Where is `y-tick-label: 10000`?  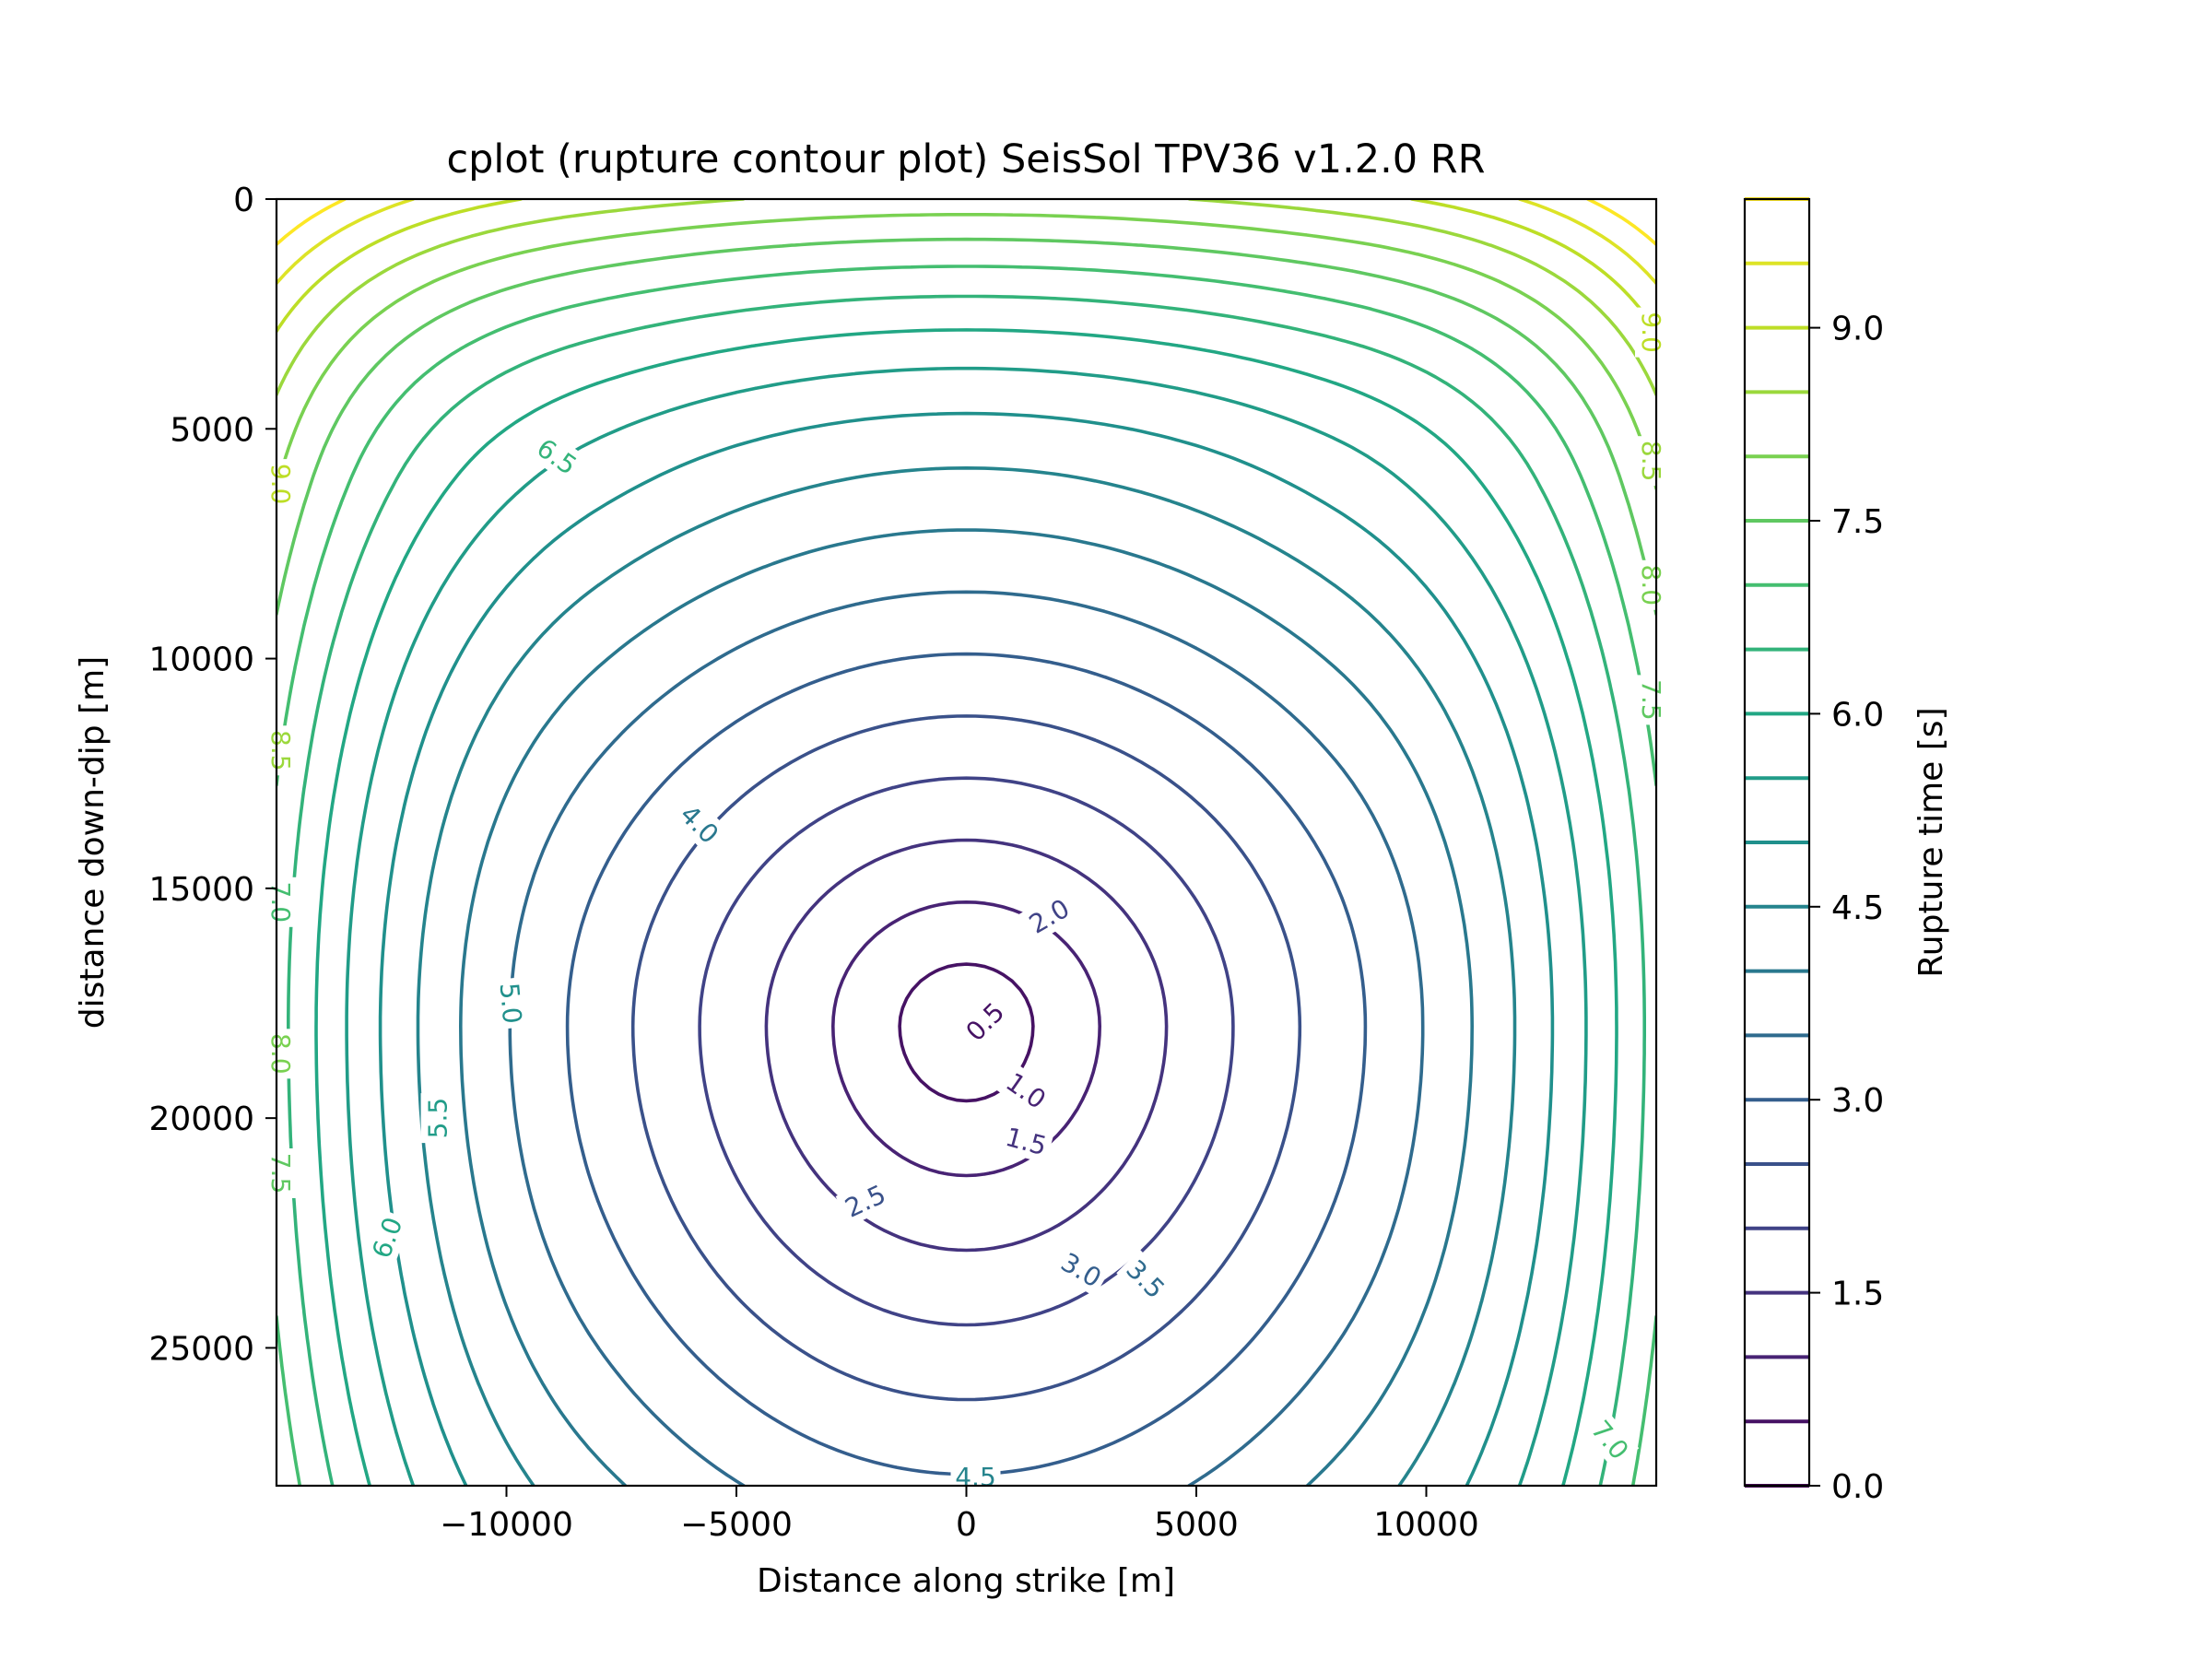 y-tick-label: 10000 is located at coordinates (201, 660).